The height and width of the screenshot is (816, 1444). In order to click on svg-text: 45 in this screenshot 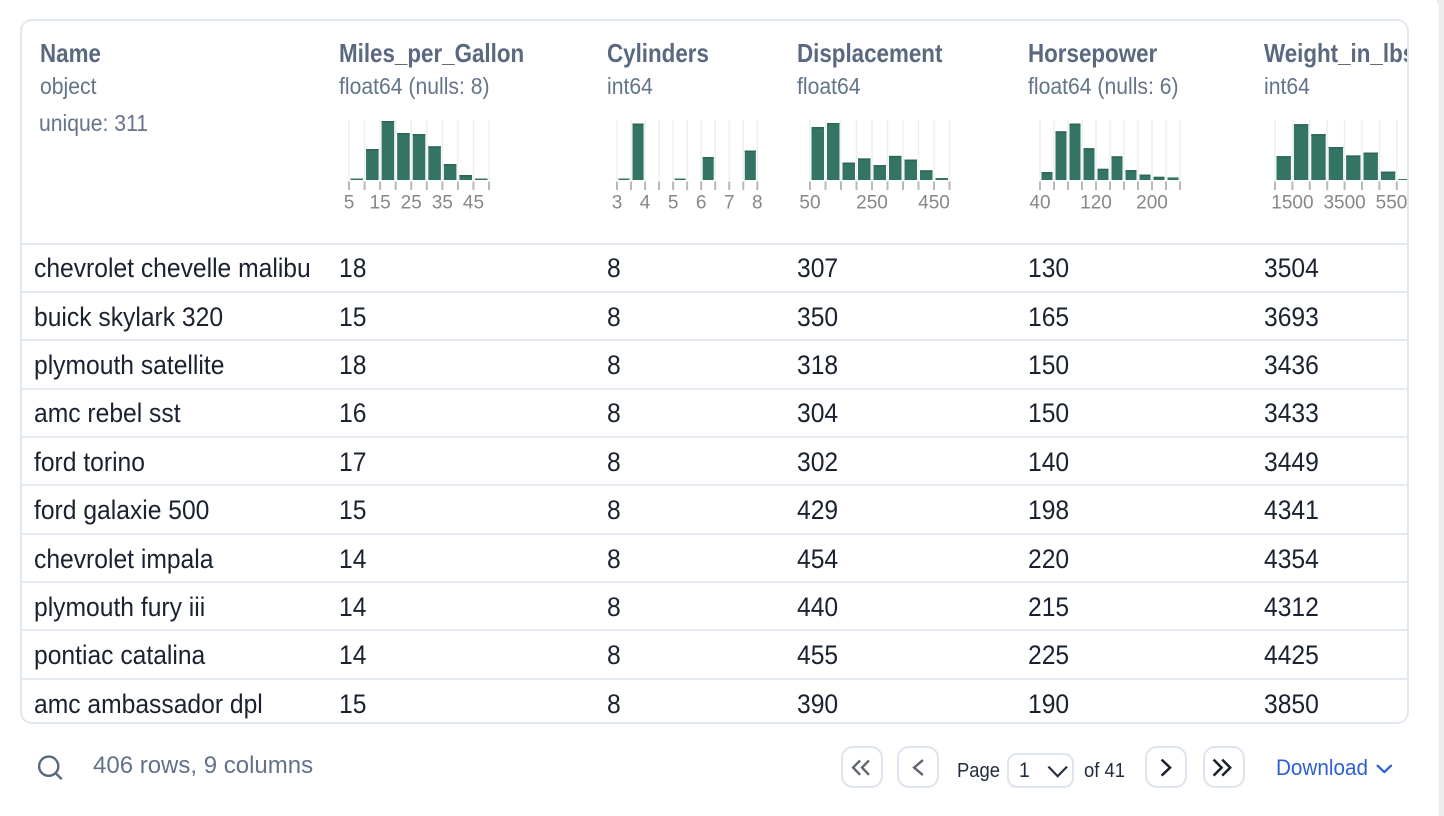, I will do `click(473, 203)`.